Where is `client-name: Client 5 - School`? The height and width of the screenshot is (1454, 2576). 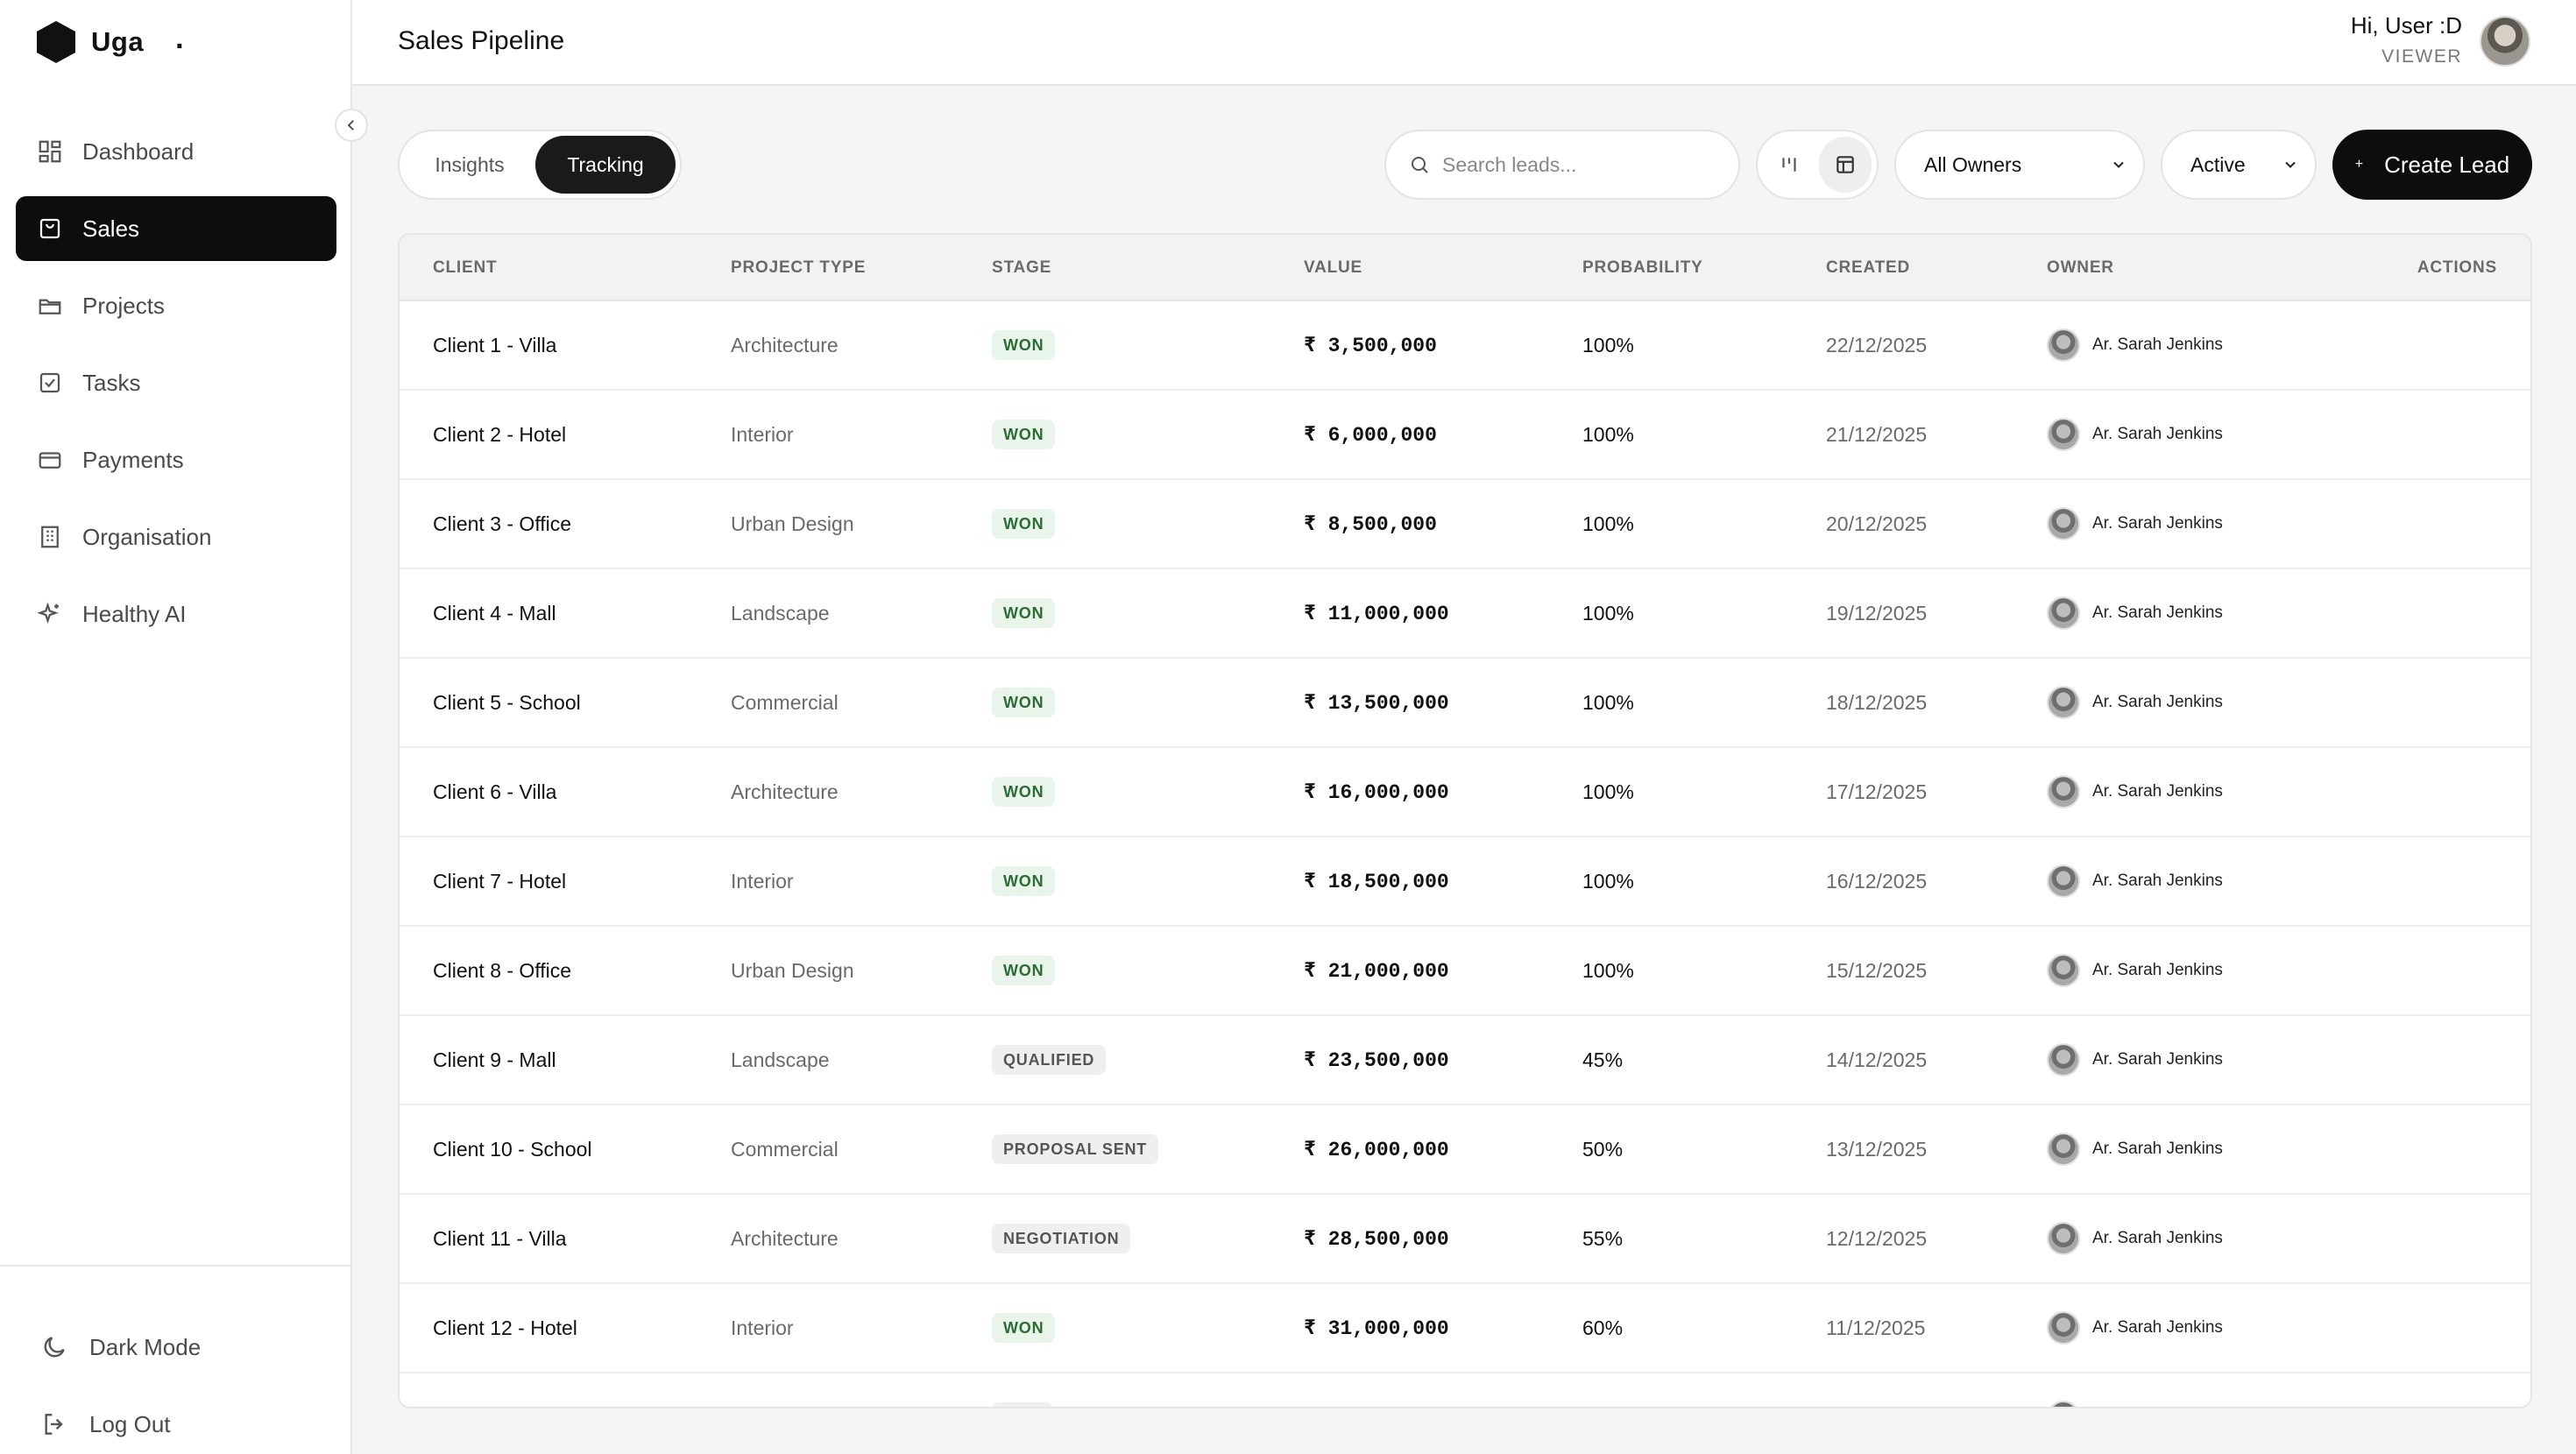 client-name: Client 5 - School is located at coordinates (507, 702).